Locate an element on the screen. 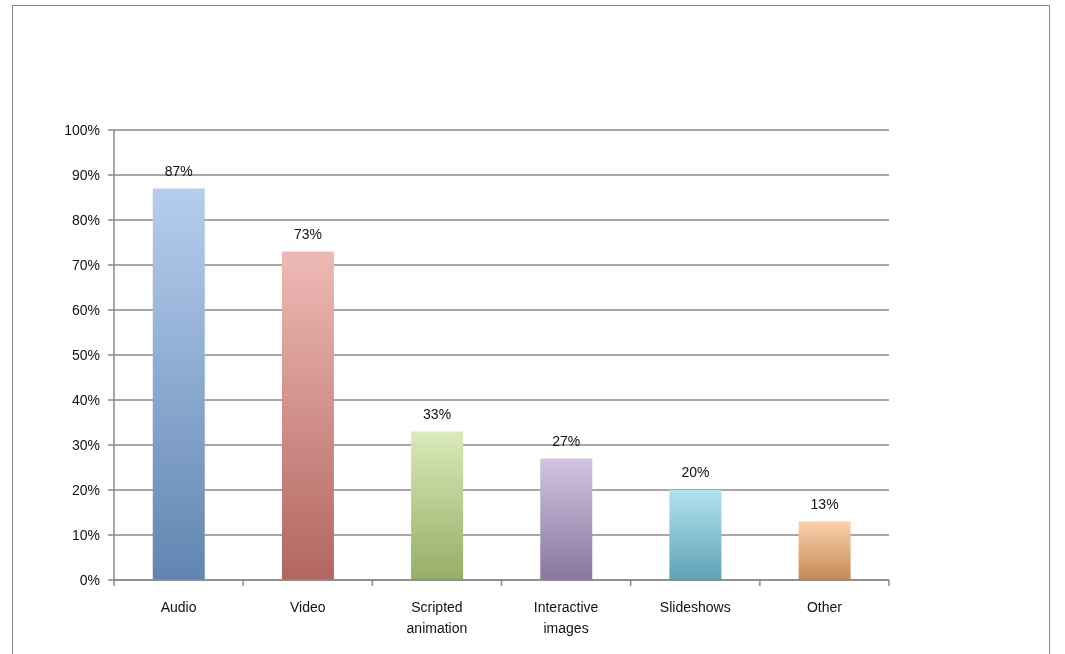  y-tick-label: 70% is located at coordinates (85, 264).